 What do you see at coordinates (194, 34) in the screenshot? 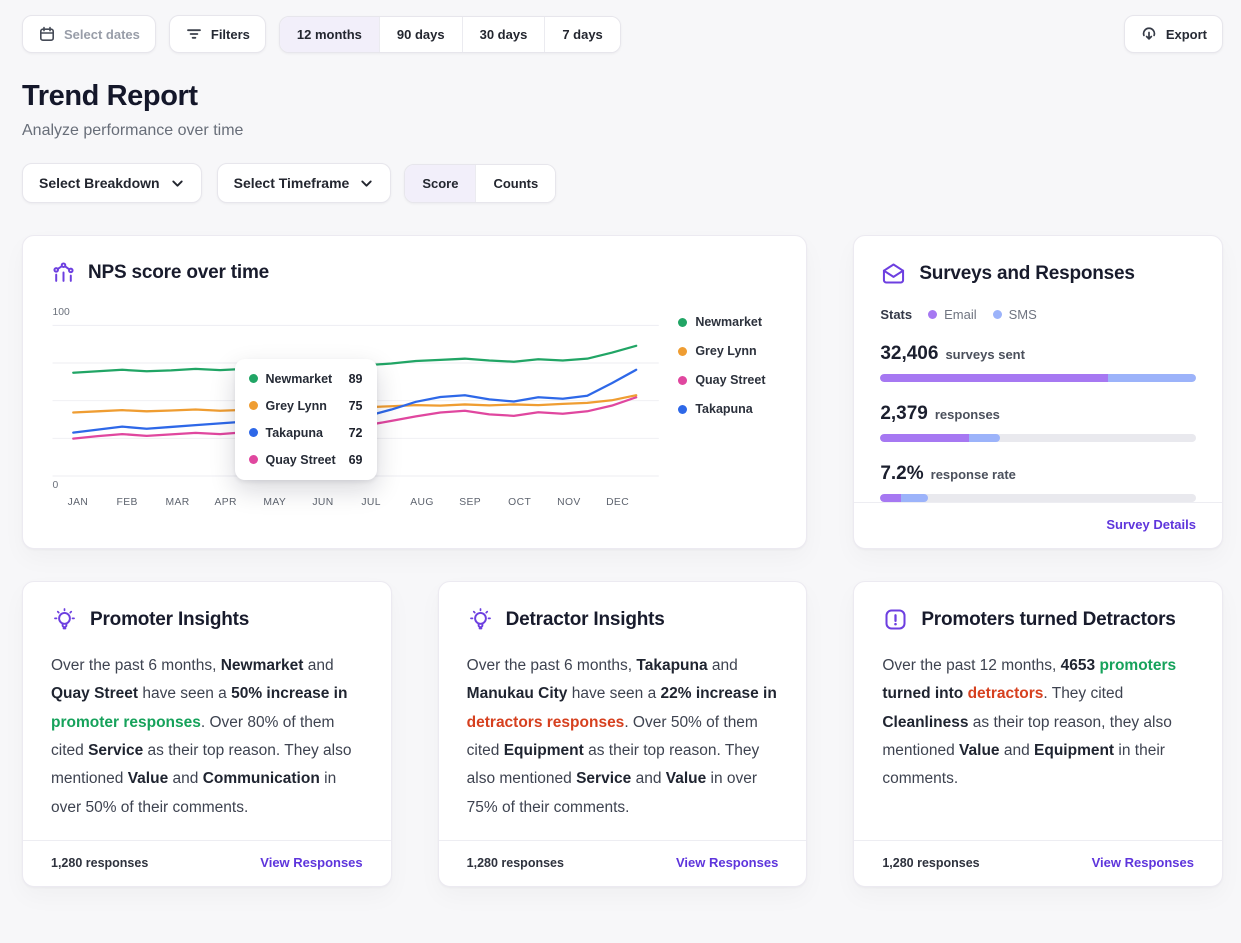
I see `filter-icon` at bounding box center [194, 34].